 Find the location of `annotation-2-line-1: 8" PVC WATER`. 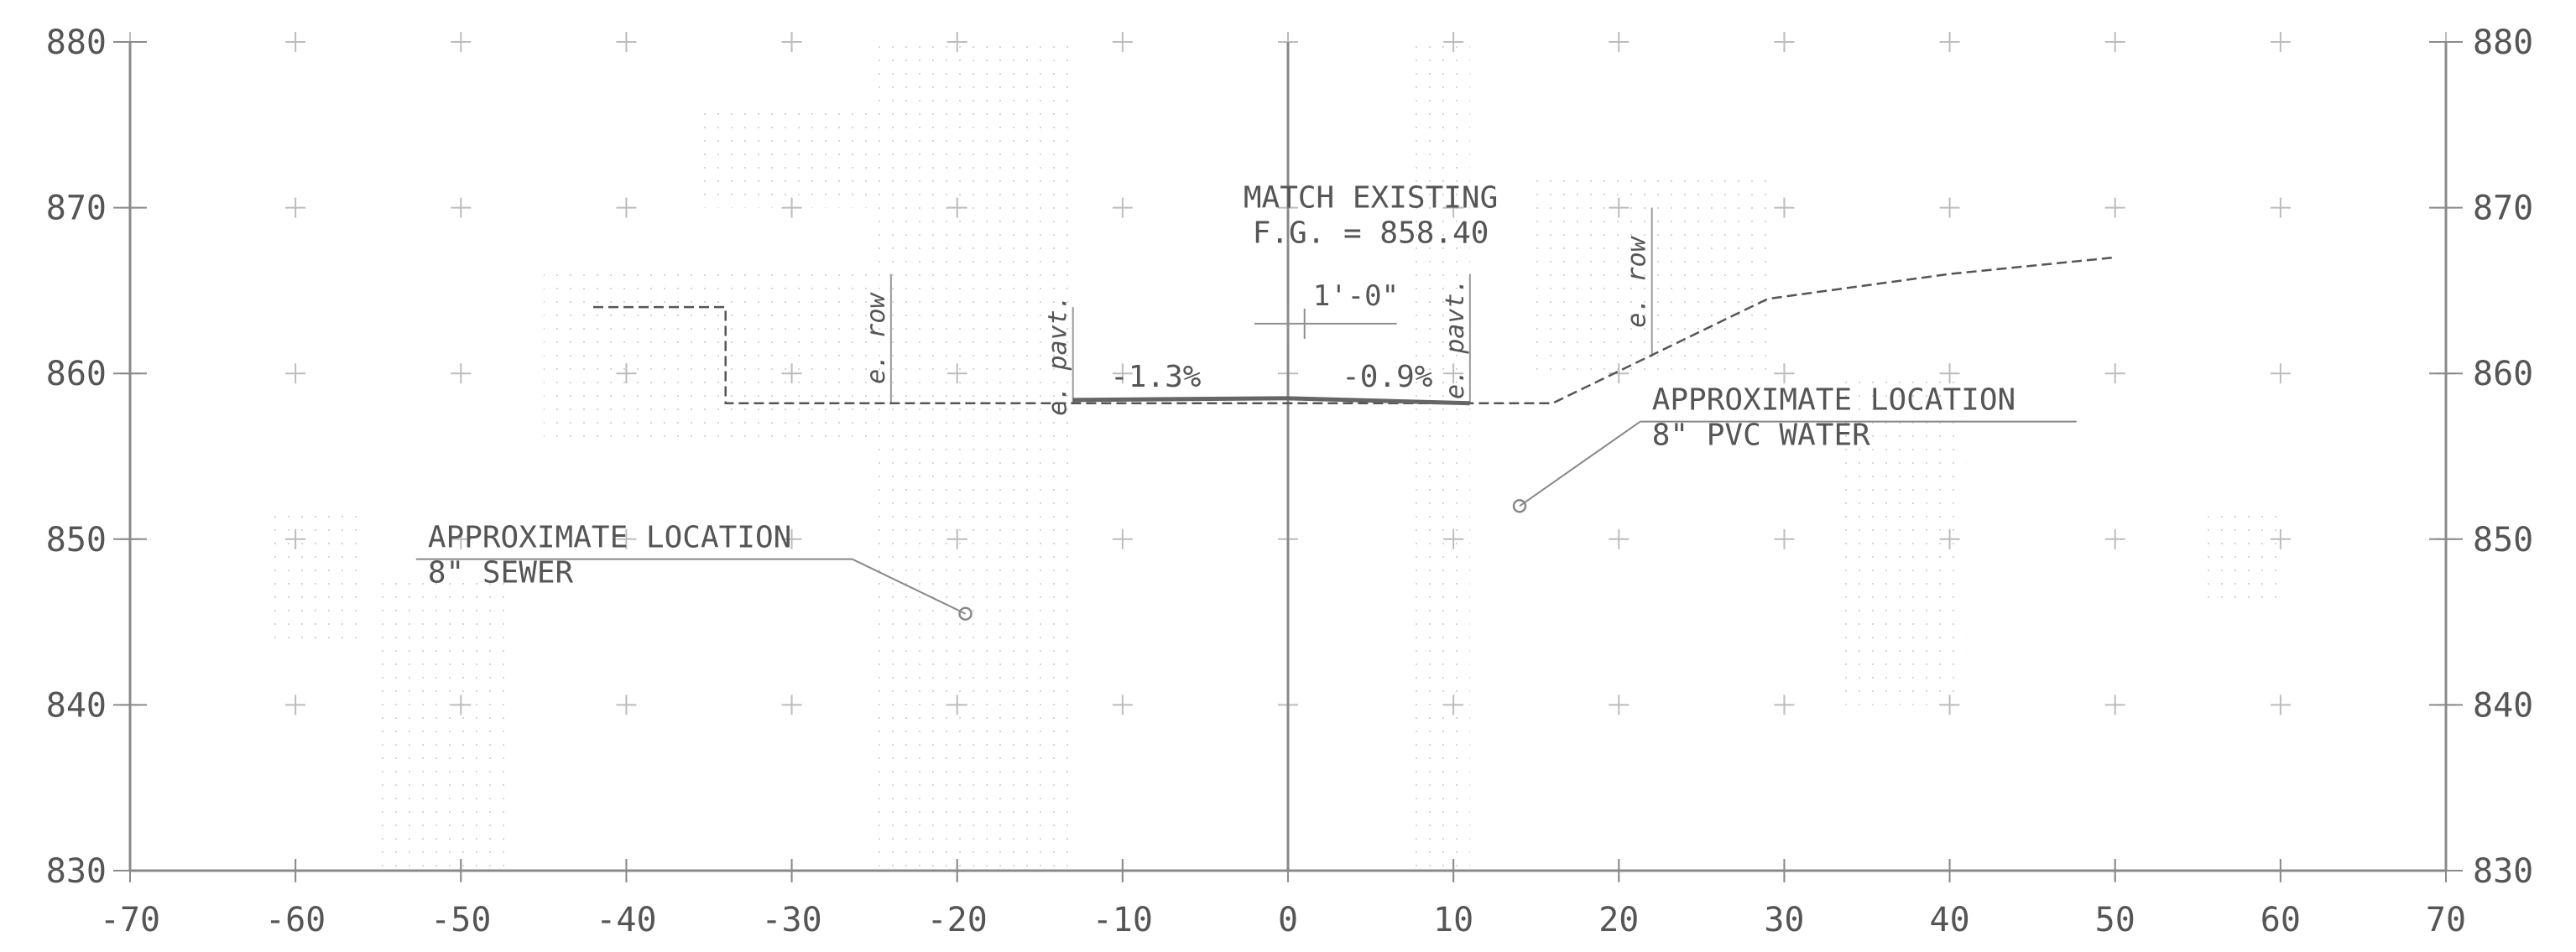

annotation-2-line-1: 8" PVC WATER is located at coordinates (1761, 436).